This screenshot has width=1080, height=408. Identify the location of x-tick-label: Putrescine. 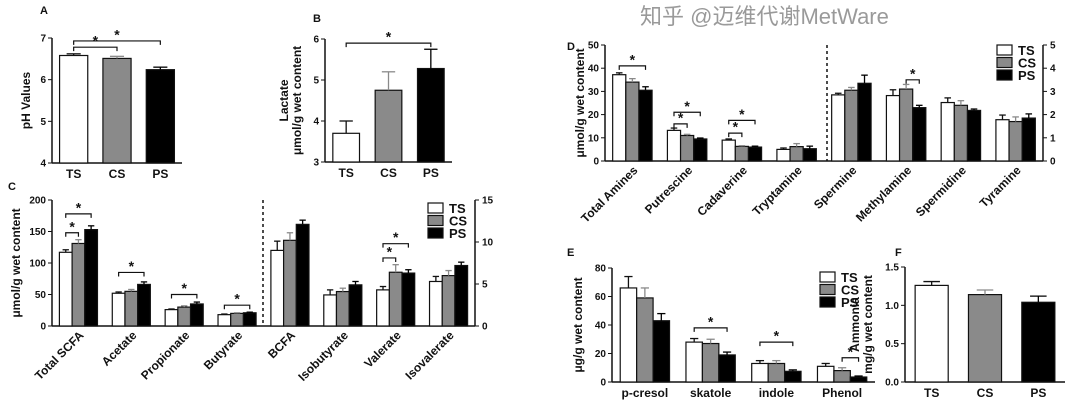
(669, 190).